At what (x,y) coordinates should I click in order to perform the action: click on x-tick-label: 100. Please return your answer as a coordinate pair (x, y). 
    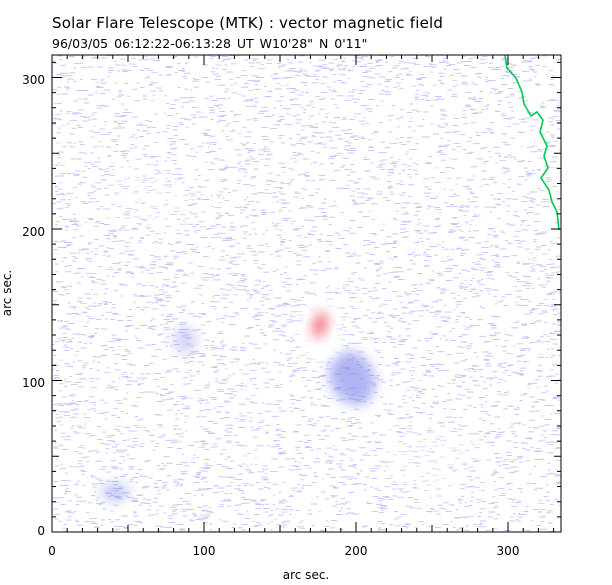
    Looking at the image, I should click on (204, 551).